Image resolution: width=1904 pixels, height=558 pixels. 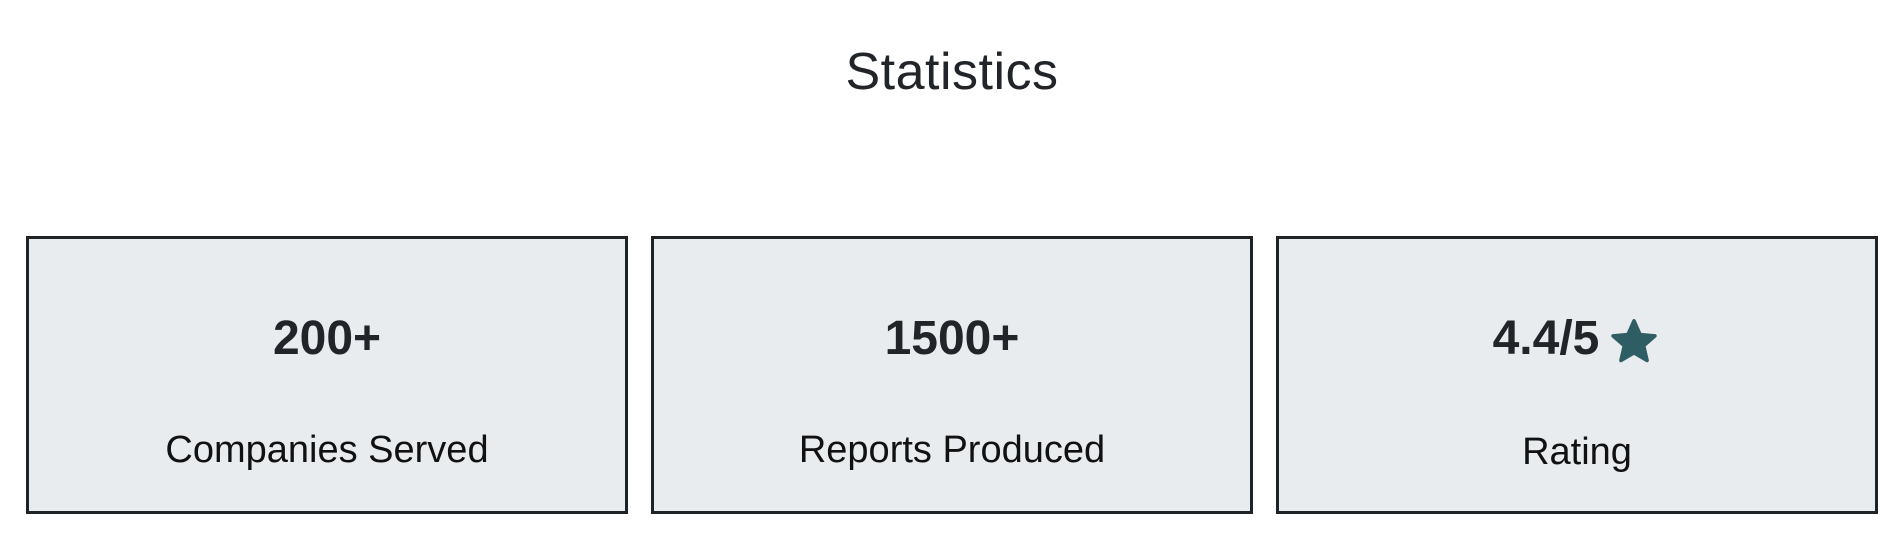 I want to click on stat-value-row: 200+, so click(x=327, y=339).